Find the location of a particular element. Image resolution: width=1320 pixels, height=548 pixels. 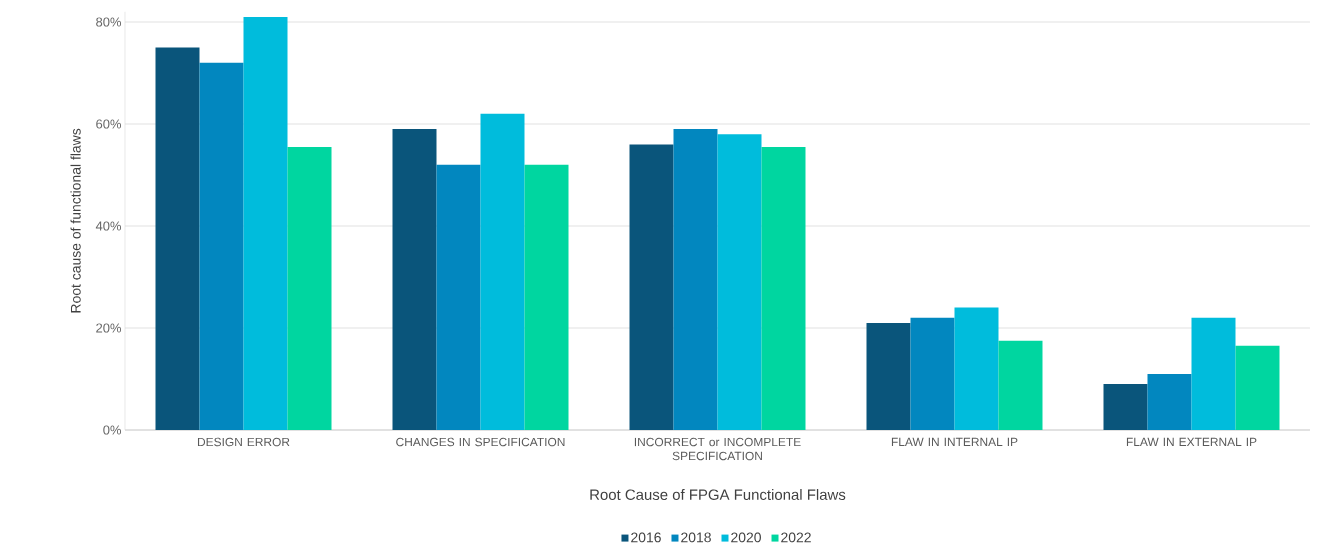

y-tick-label: 60% is located at coordinates (109, 124).